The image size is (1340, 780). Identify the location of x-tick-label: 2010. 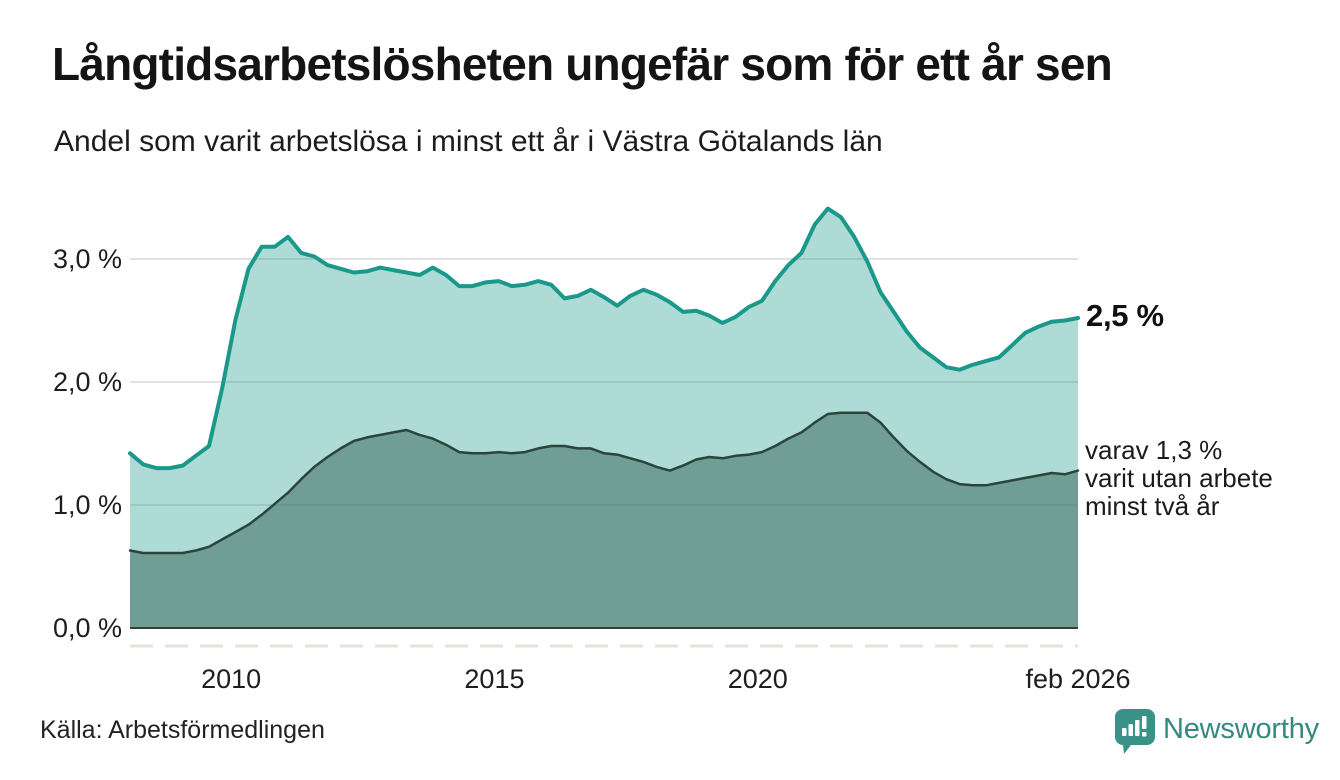
(231, 679).